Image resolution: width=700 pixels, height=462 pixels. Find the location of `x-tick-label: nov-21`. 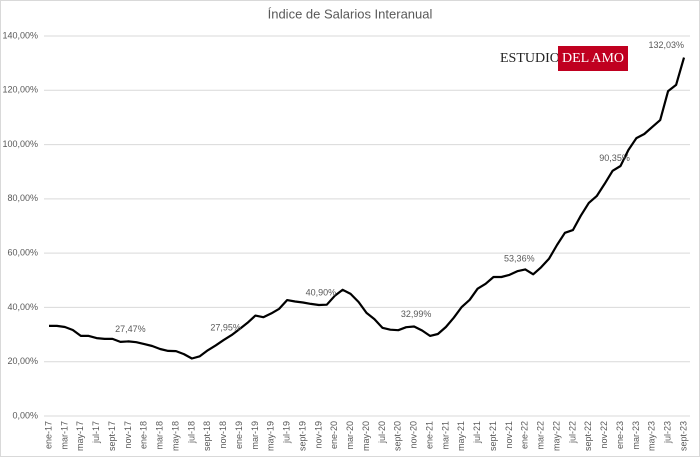

x-tick-label: nov-21 is located at coordinates (509, 435).